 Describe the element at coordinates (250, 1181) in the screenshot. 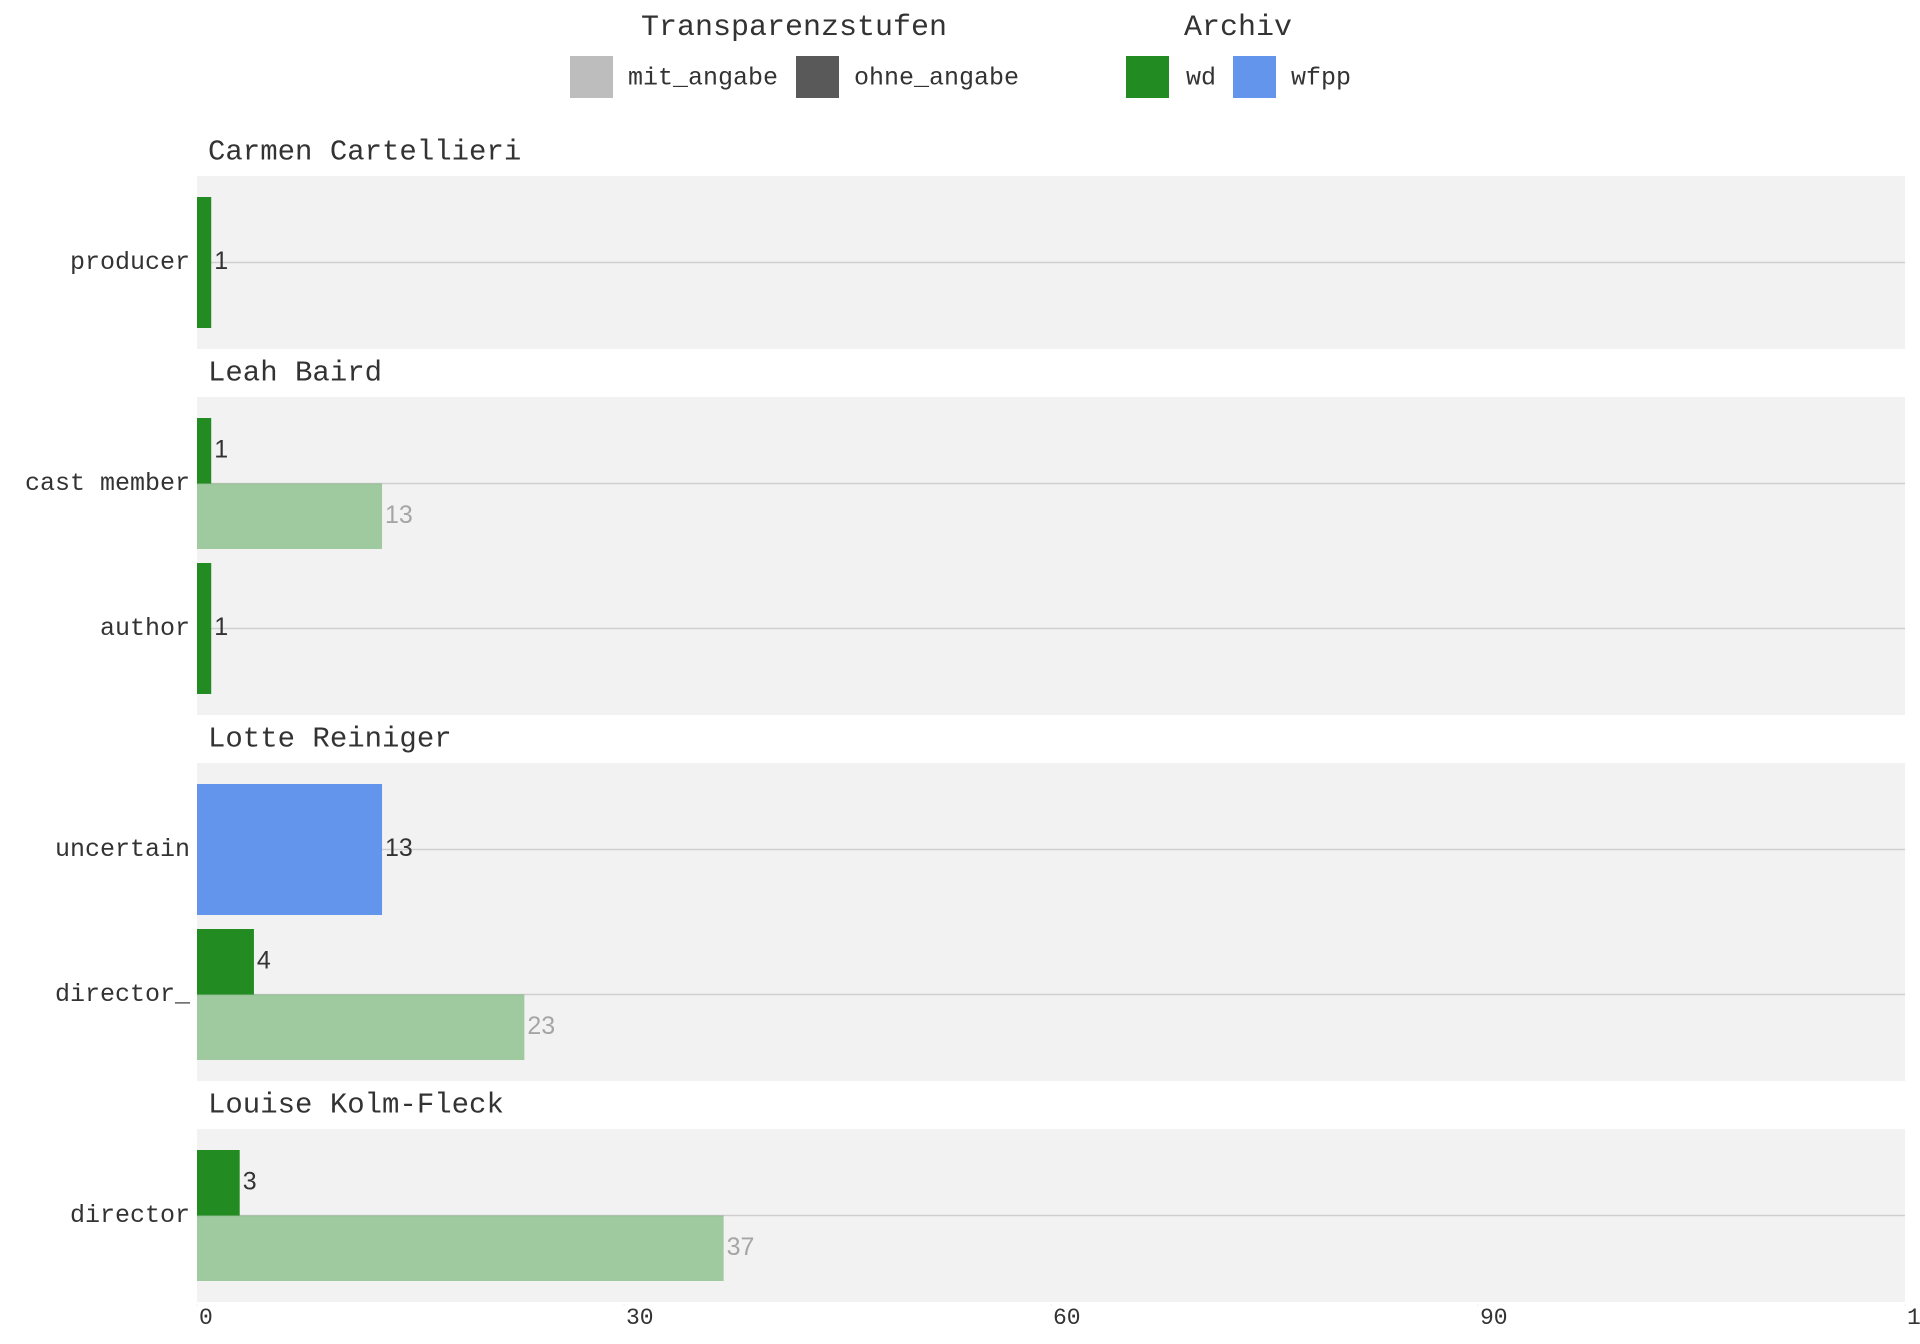

I see `value-label: 3` at that location.